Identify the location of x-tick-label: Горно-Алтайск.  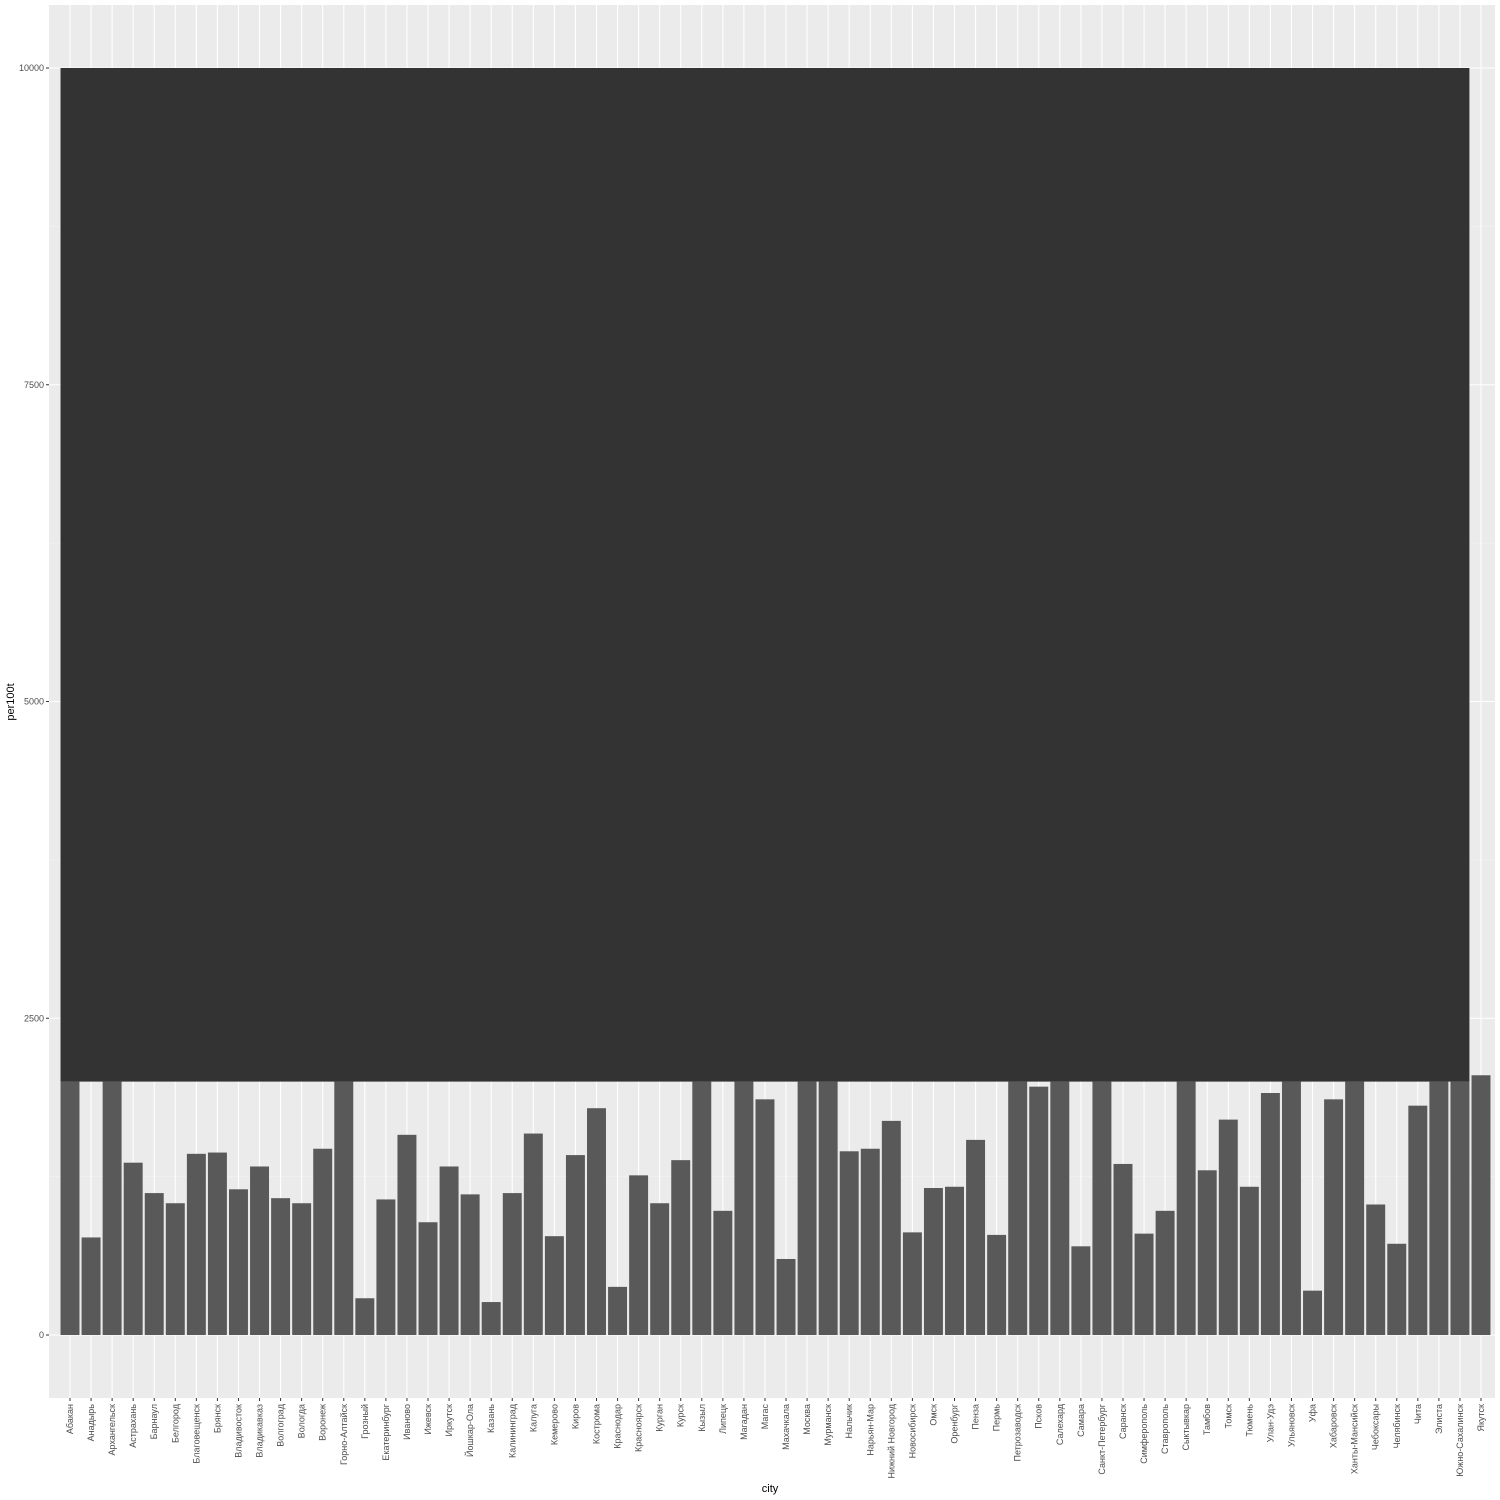
(344, 1434).